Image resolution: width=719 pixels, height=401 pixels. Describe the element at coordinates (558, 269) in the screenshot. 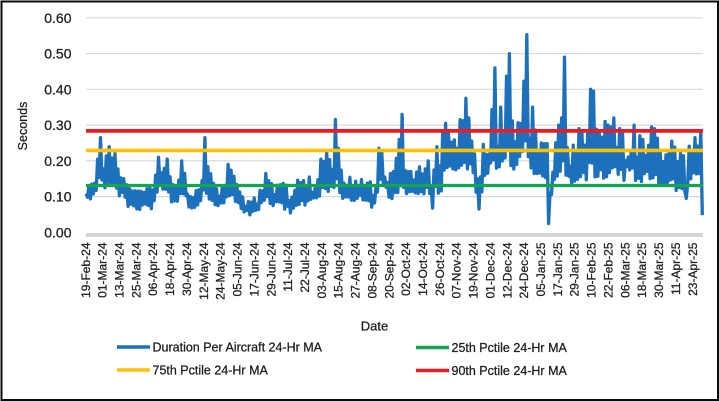

I see `svg-text: 17-Jan-25` at that location.